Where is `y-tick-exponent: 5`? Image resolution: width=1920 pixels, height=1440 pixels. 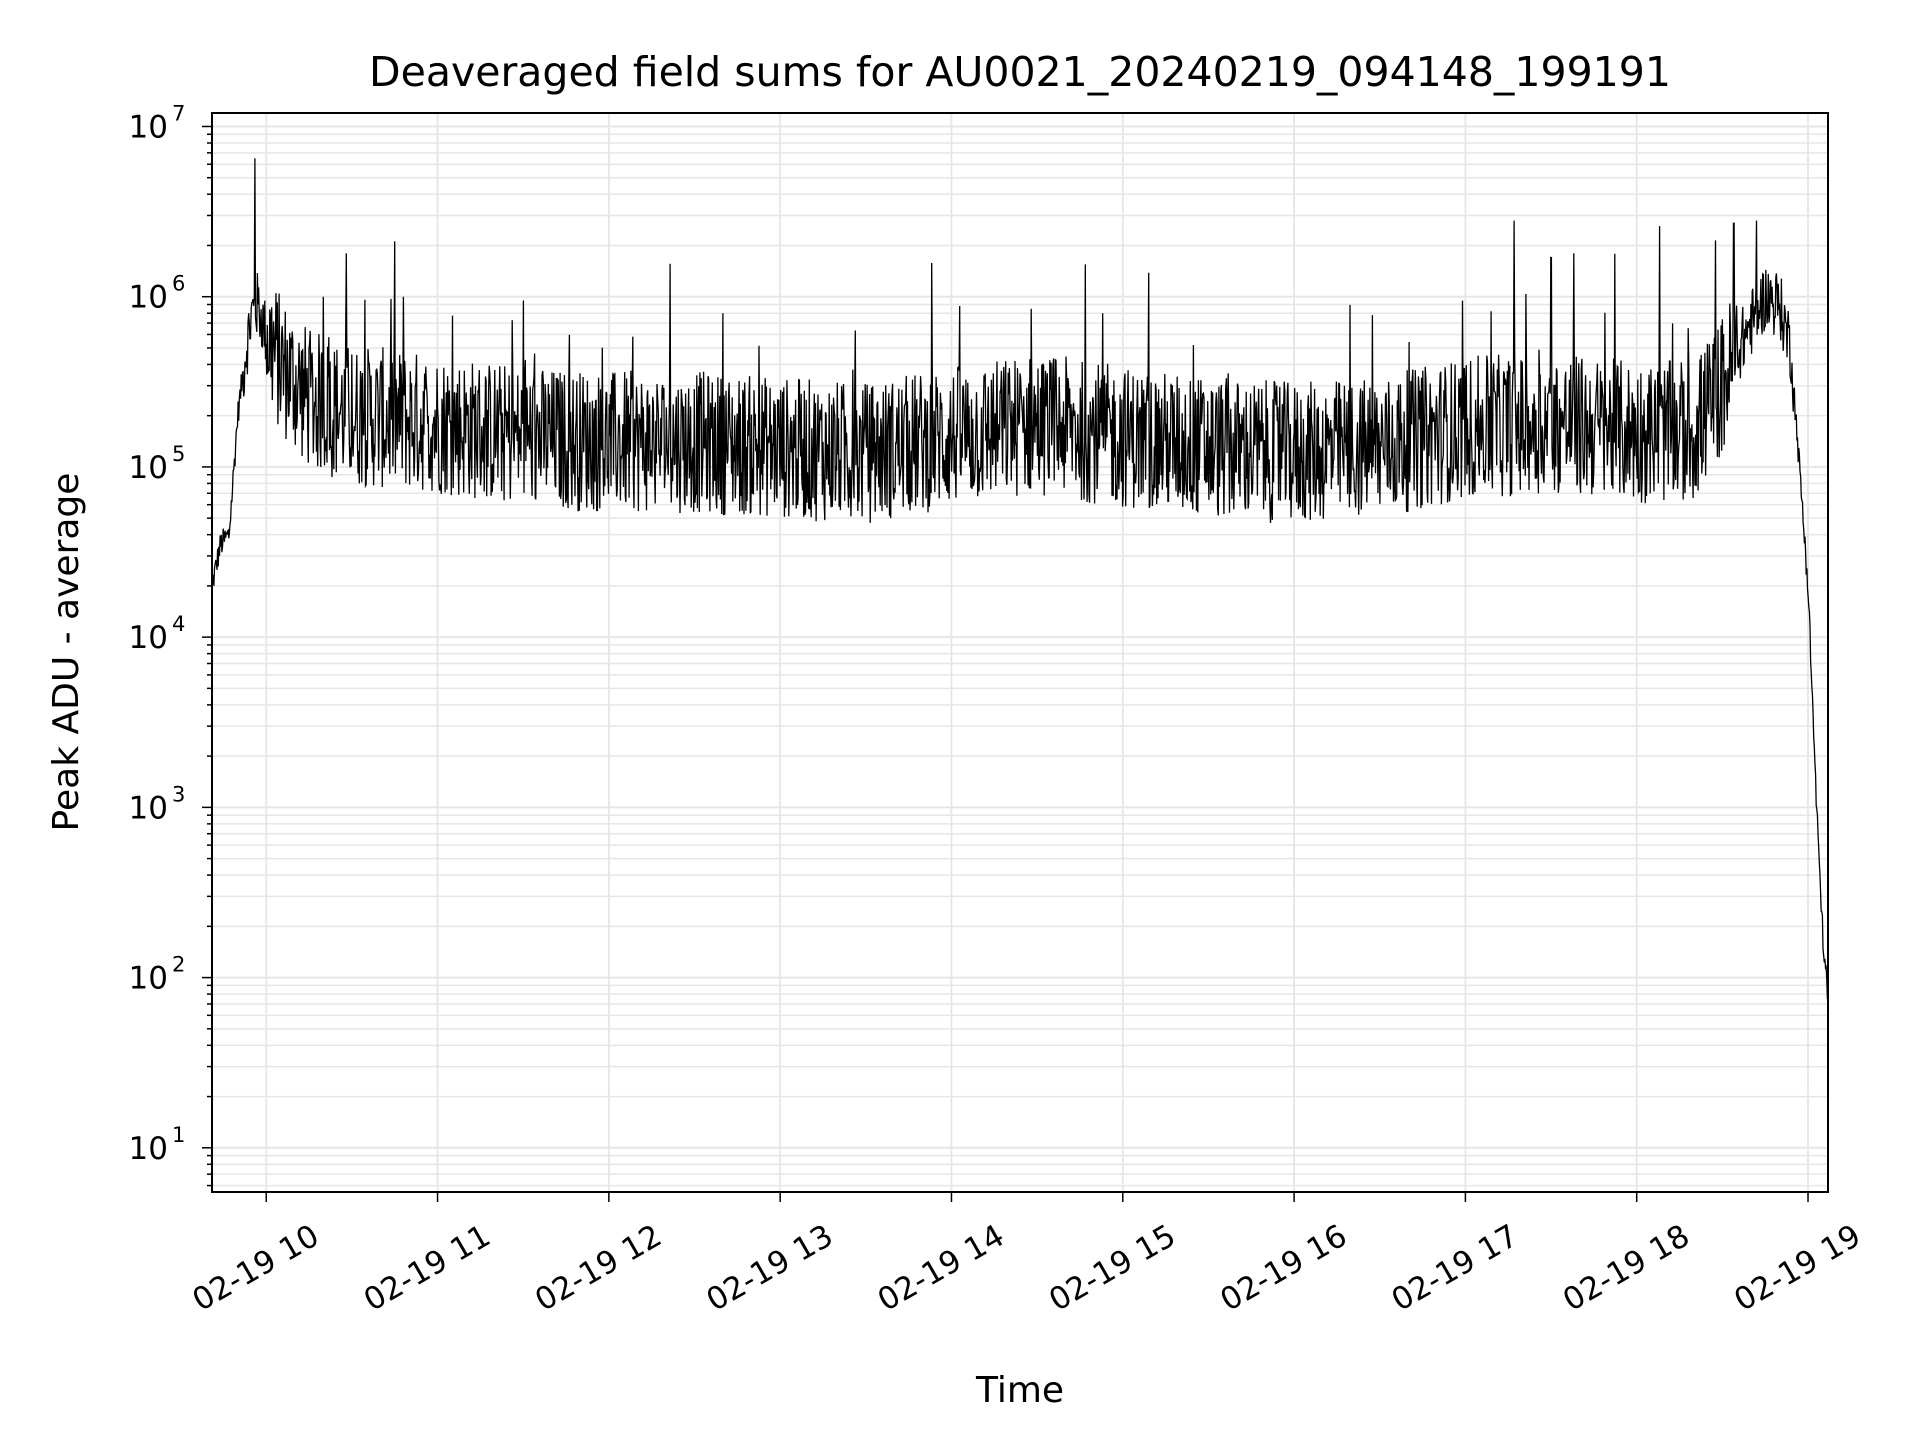 y-tick-exponent: 5 is located at coordinates (178, 454).